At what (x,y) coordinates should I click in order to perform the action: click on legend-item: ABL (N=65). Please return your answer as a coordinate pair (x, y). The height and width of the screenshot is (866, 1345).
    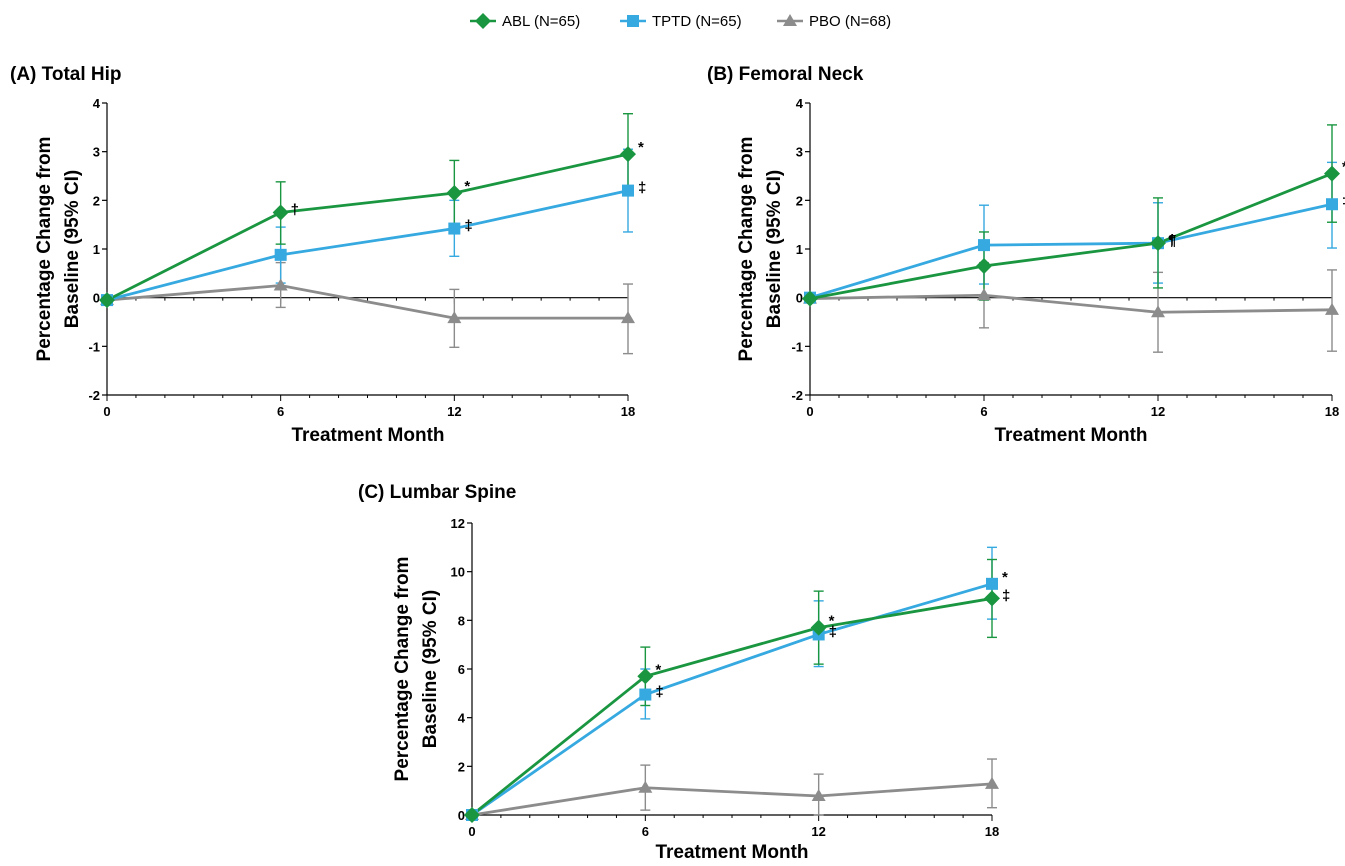
    Looking at the image, I should click on (525, 21).